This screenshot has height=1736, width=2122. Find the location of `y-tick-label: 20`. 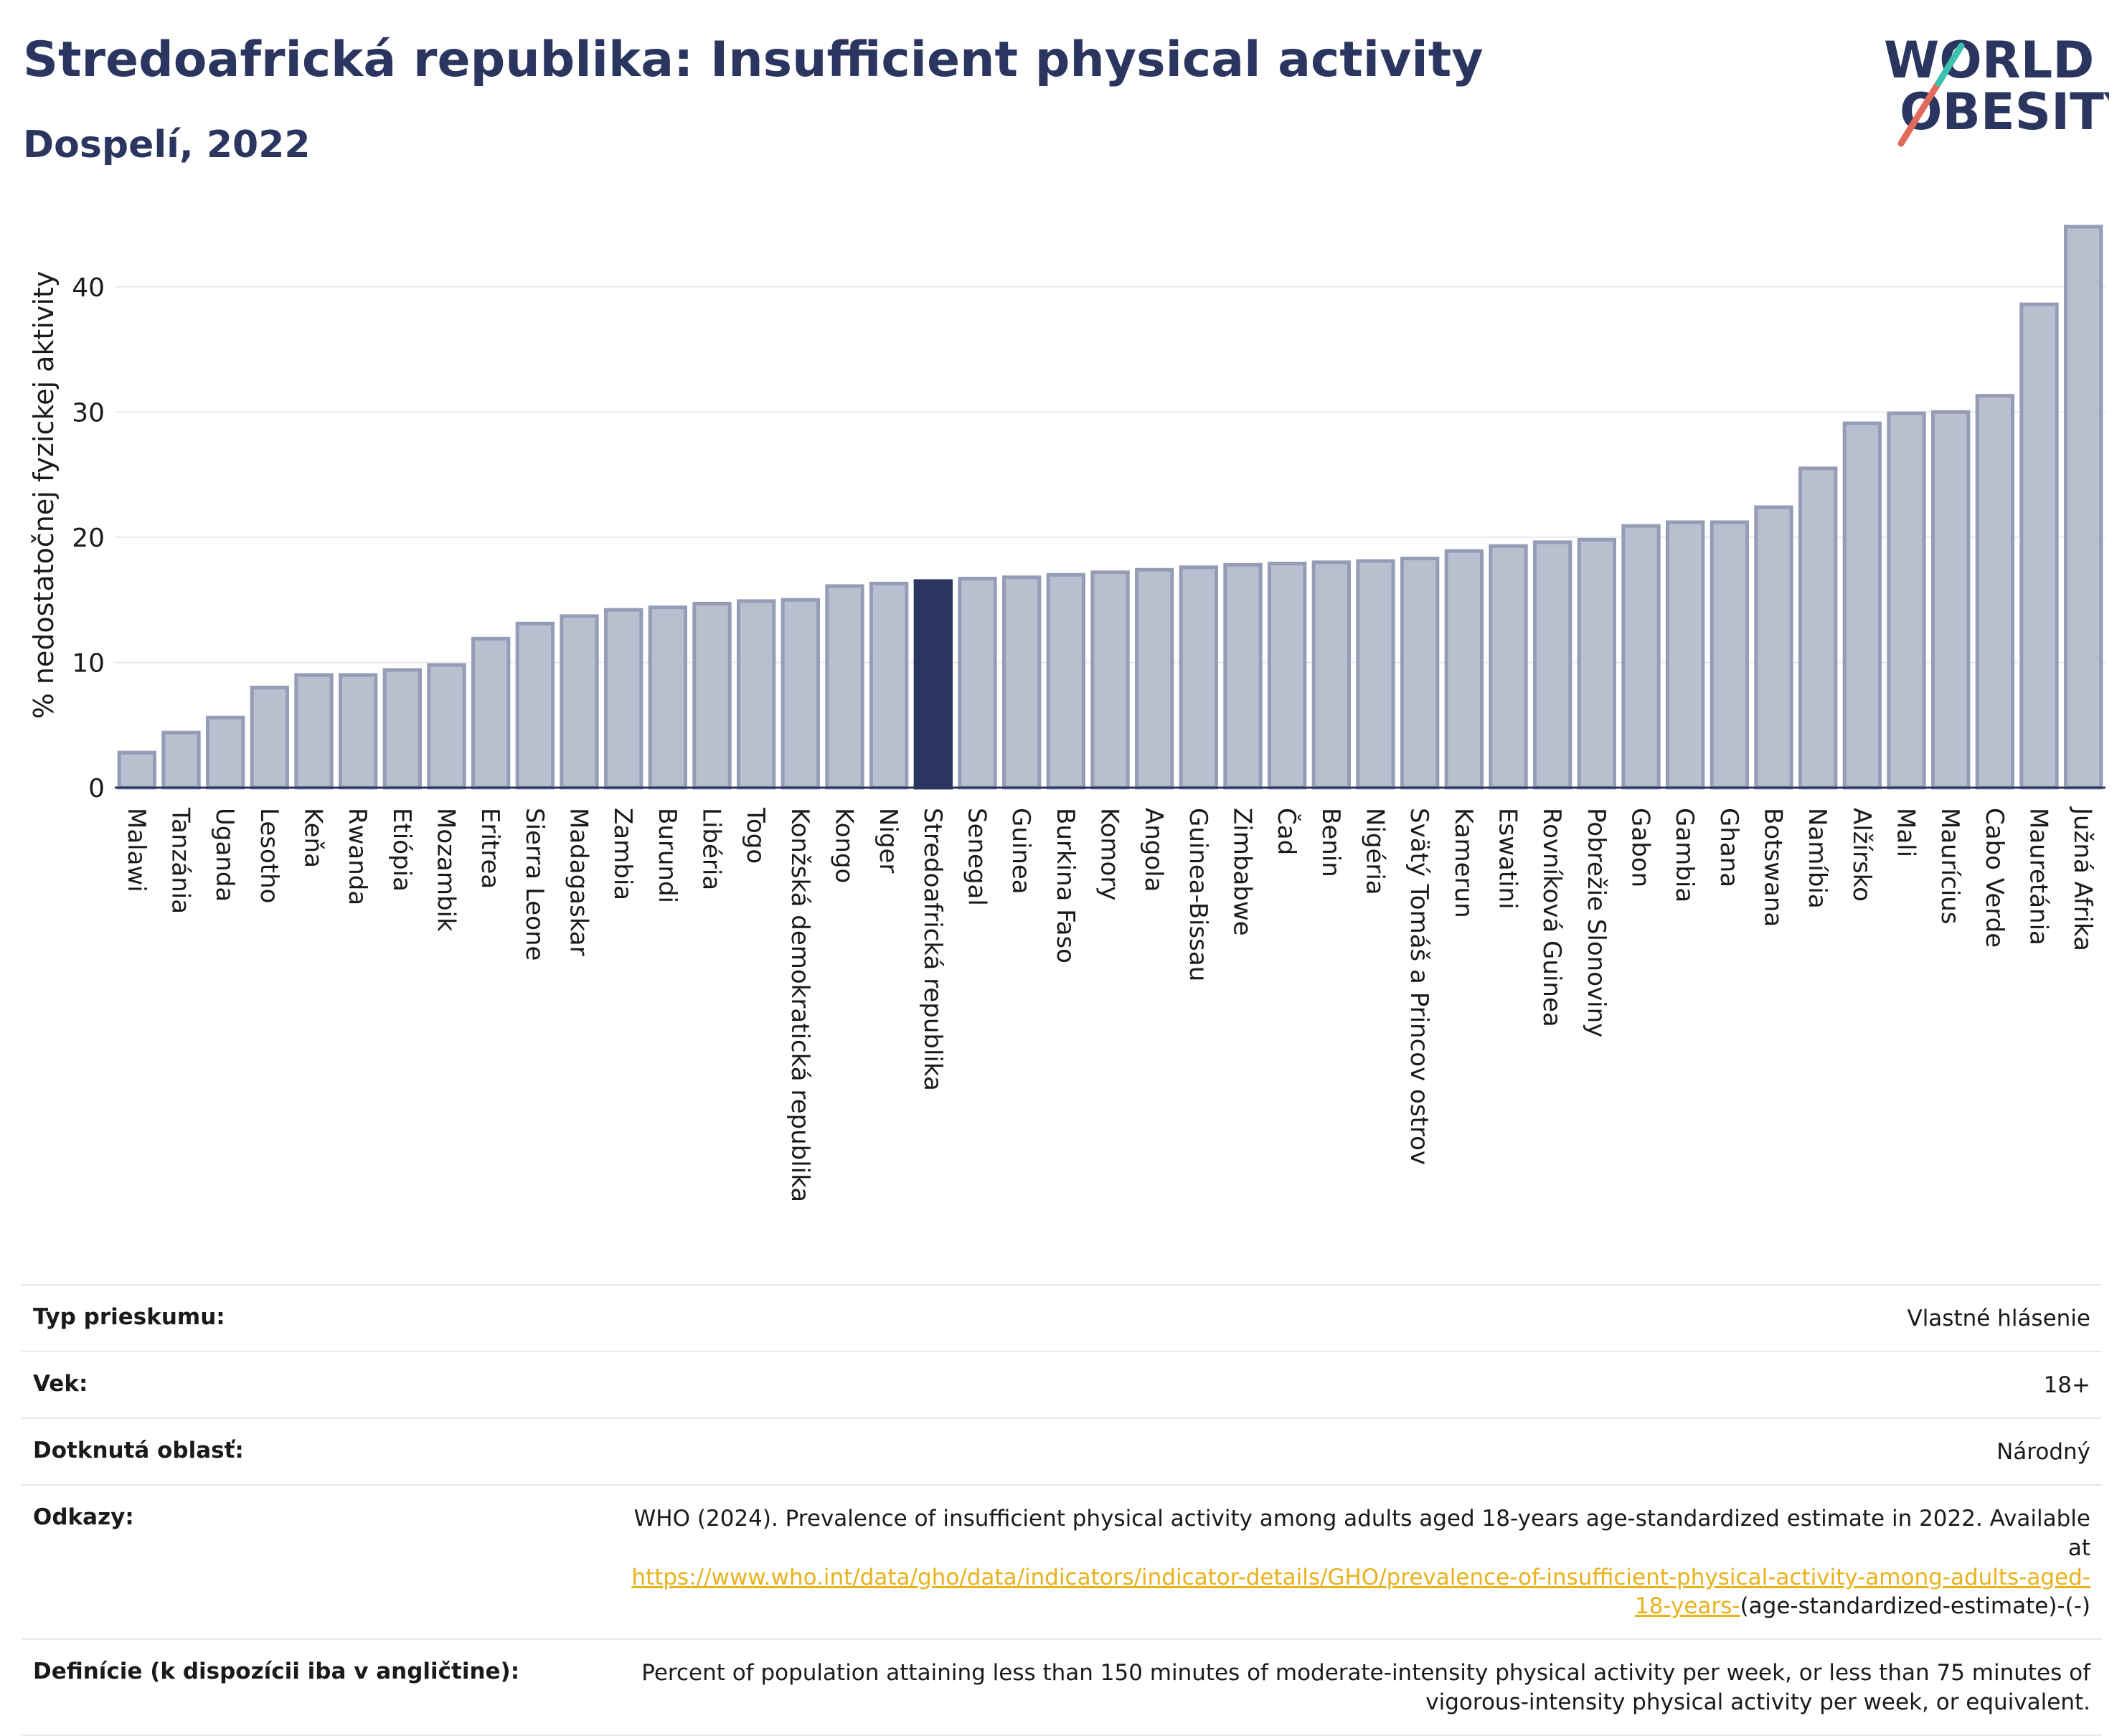

y-tick-label: 20 is located at coordinates (88, 538).